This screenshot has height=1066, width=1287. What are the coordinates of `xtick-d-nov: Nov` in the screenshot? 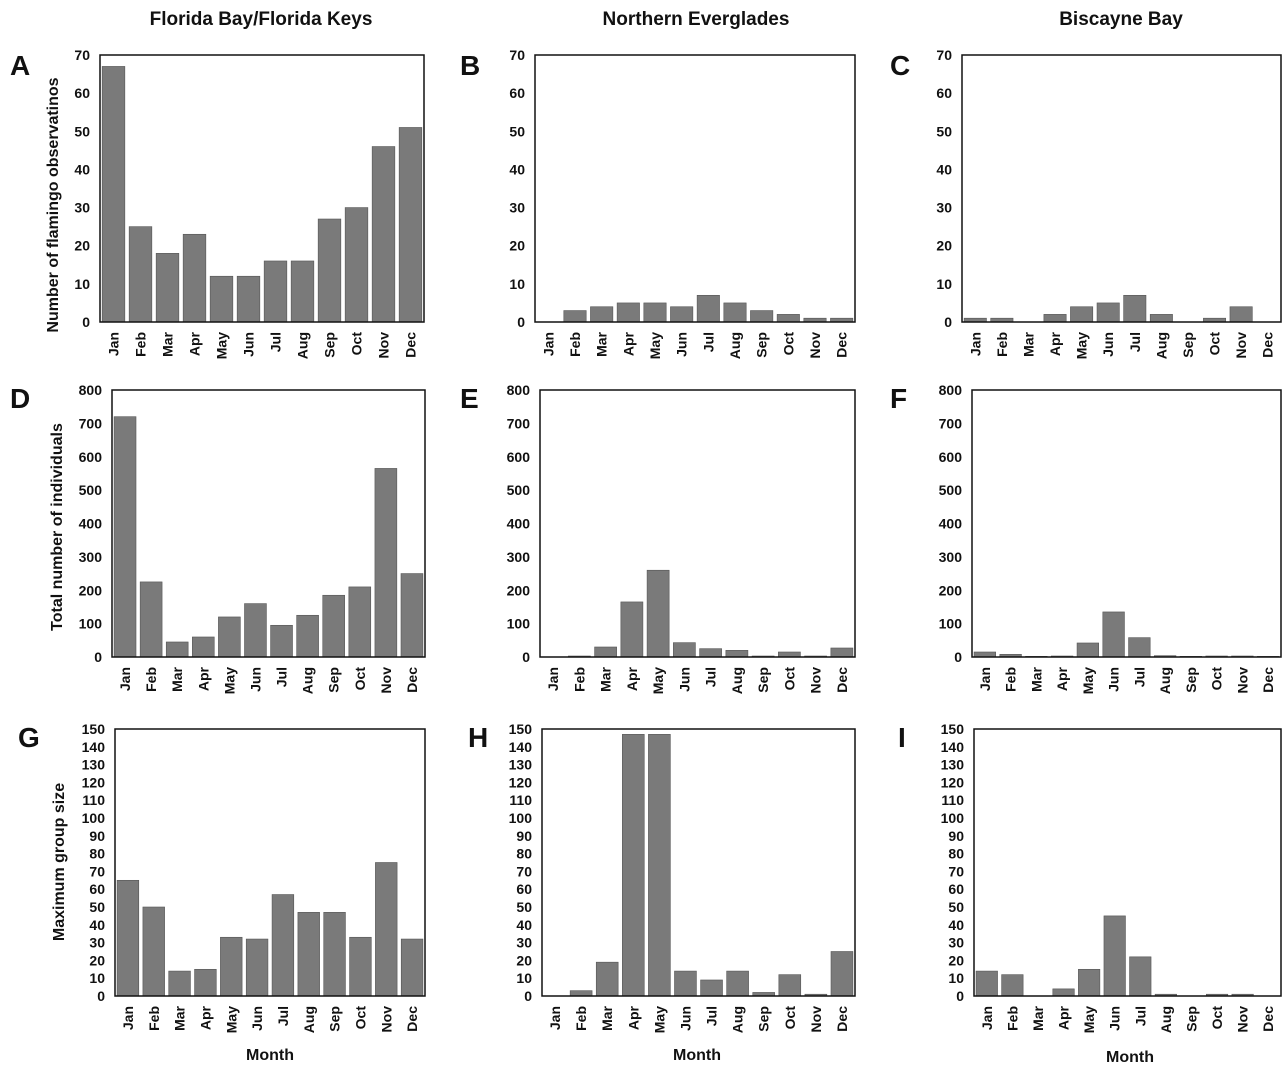 It's located at (386, 680).